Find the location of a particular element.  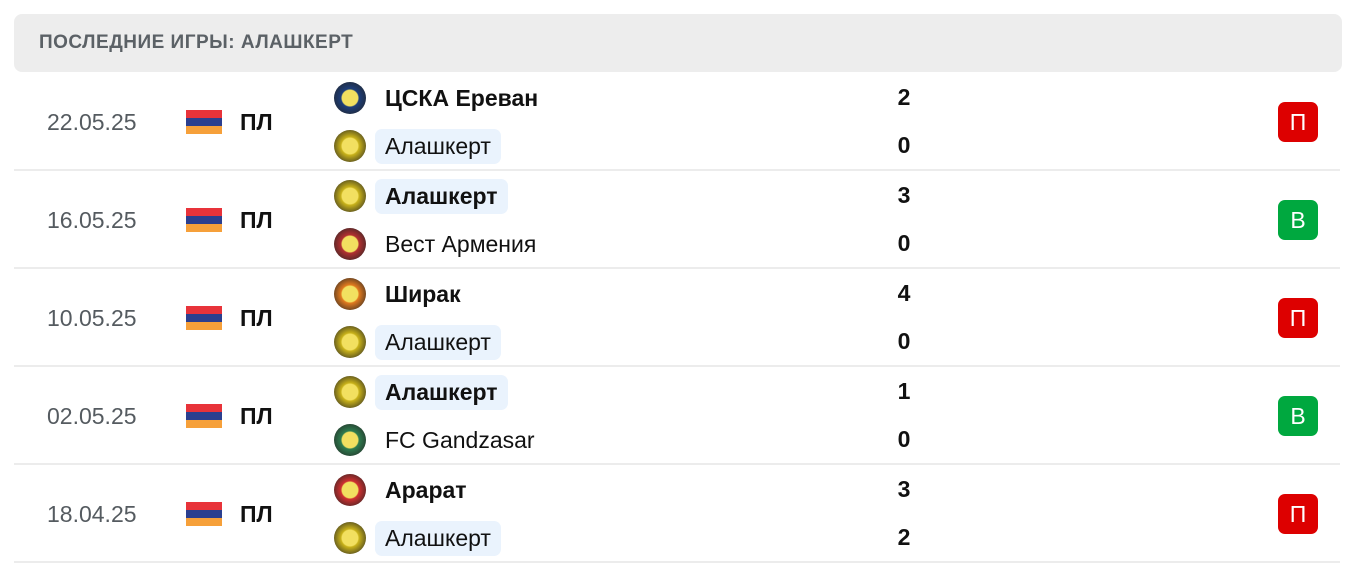

match-date: 22.05.25 is located at coordinates (92, 122).